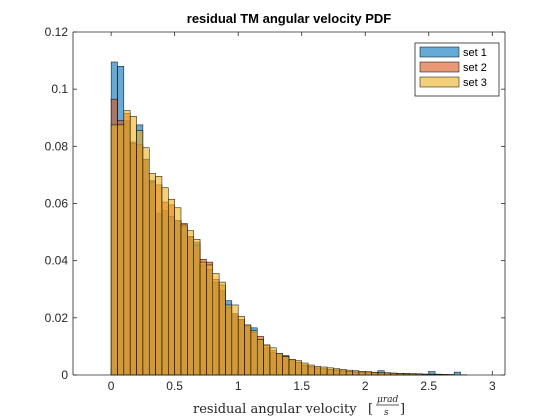 The image size is (560, 420). Describe the element at coordinates (289, 18) in the screenshot. I see `chart-title: residual TM angular velocity PDF` at that location.